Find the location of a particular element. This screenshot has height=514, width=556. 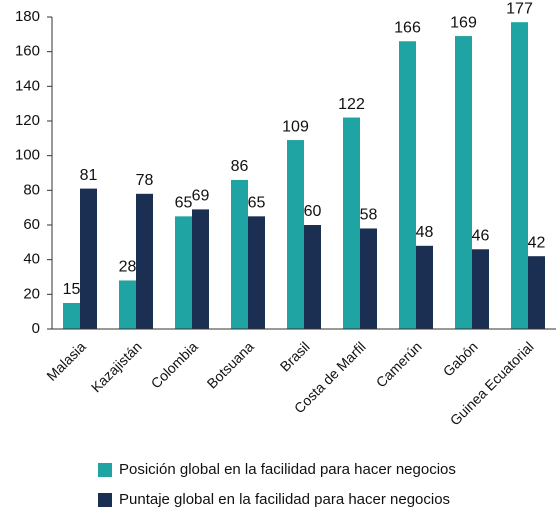

y-tick-label: 100 is located at coordinates (27, 155).